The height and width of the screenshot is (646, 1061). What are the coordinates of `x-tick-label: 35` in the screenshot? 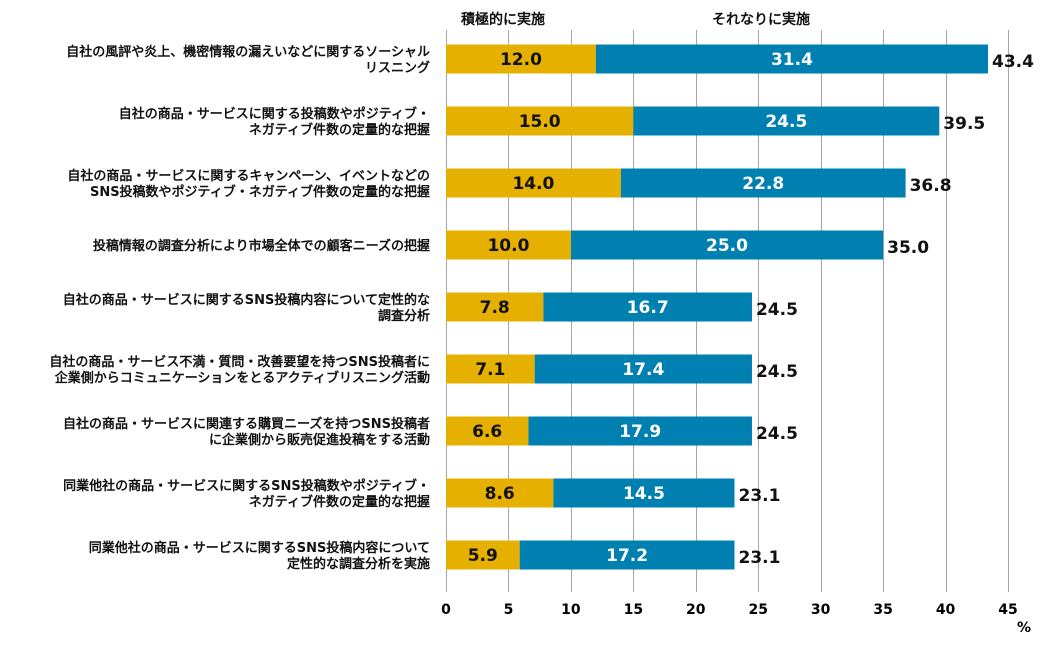 It's located at (882, 610).